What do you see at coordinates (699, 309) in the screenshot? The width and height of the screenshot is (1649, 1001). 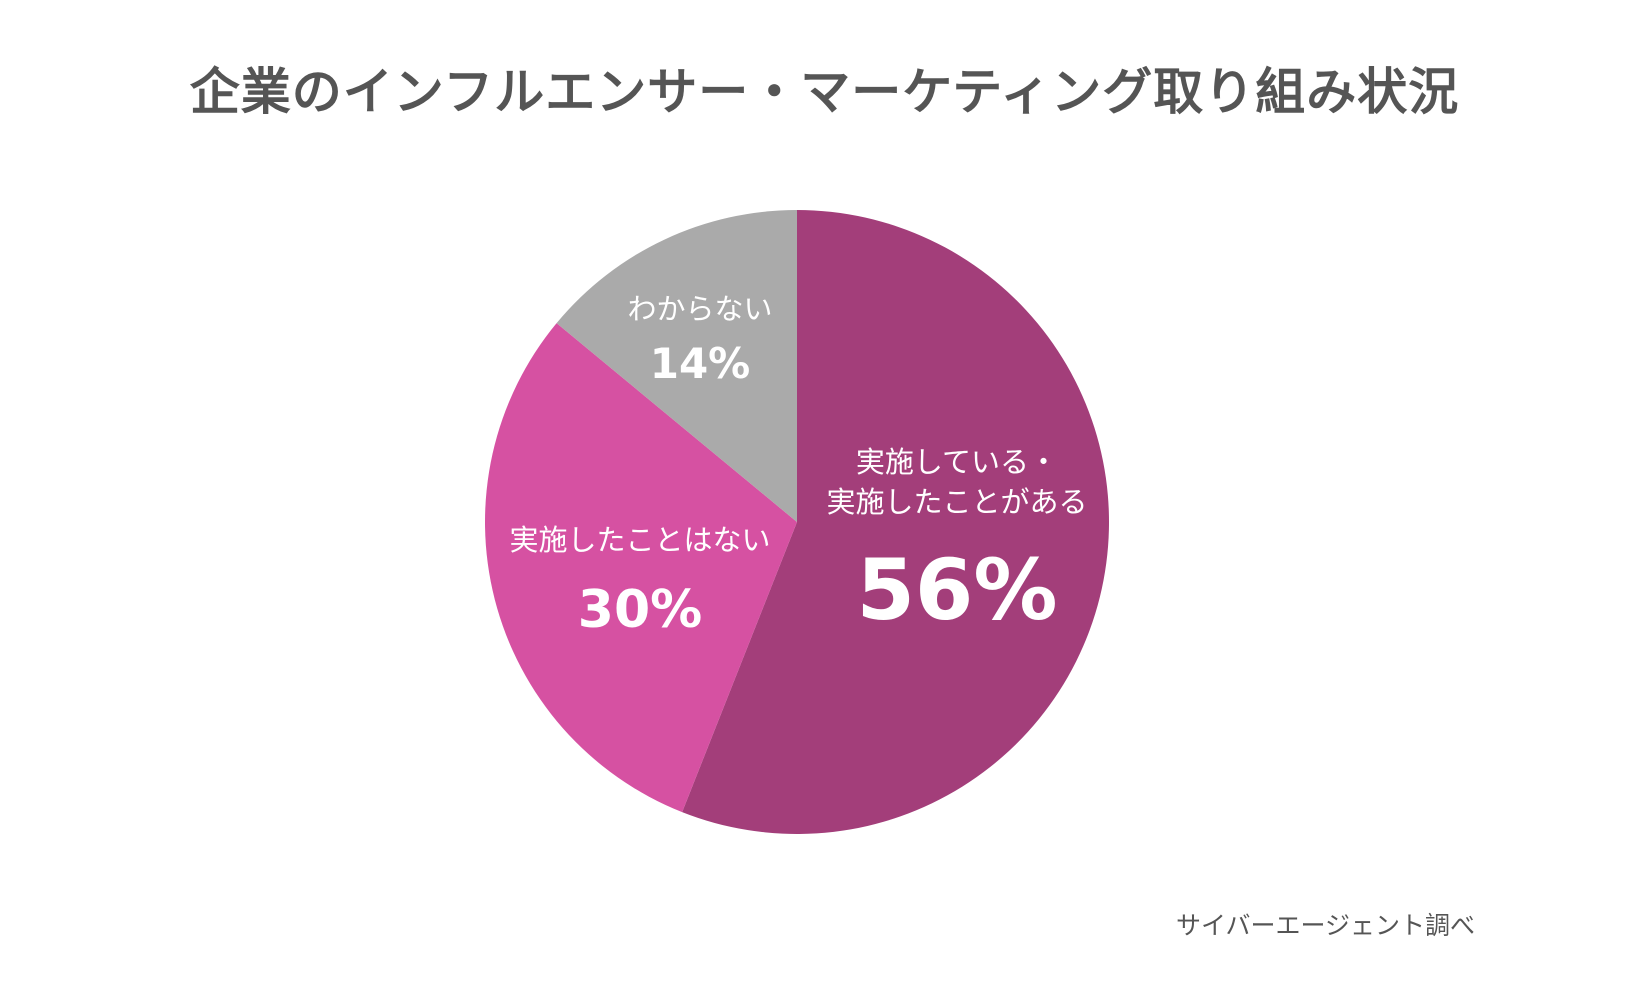 I see `slice-category-label: わからない` at bounding box center [699, 309].